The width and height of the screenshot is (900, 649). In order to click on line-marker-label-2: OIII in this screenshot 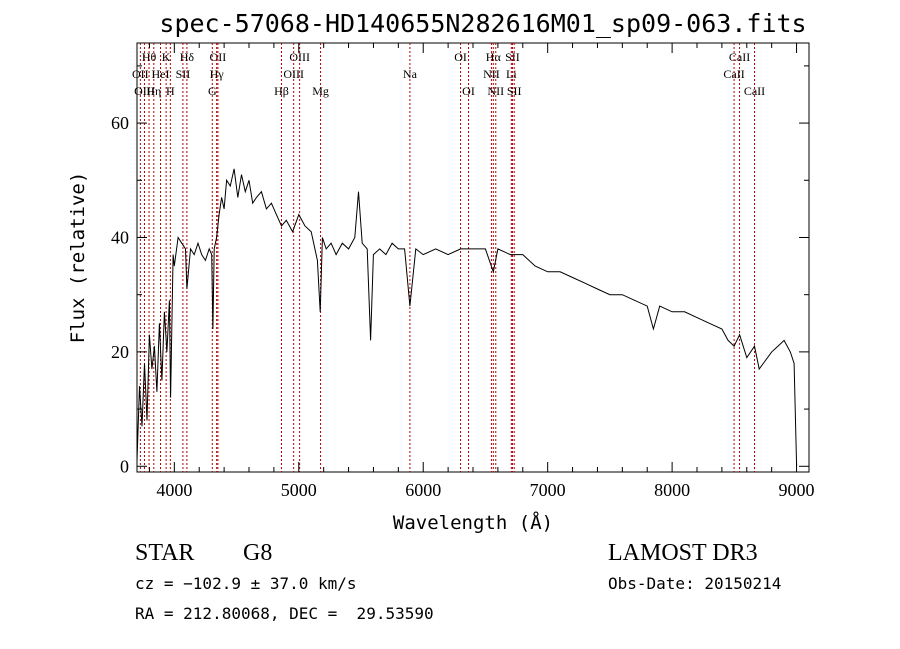, I will do `click(144, 91)`.